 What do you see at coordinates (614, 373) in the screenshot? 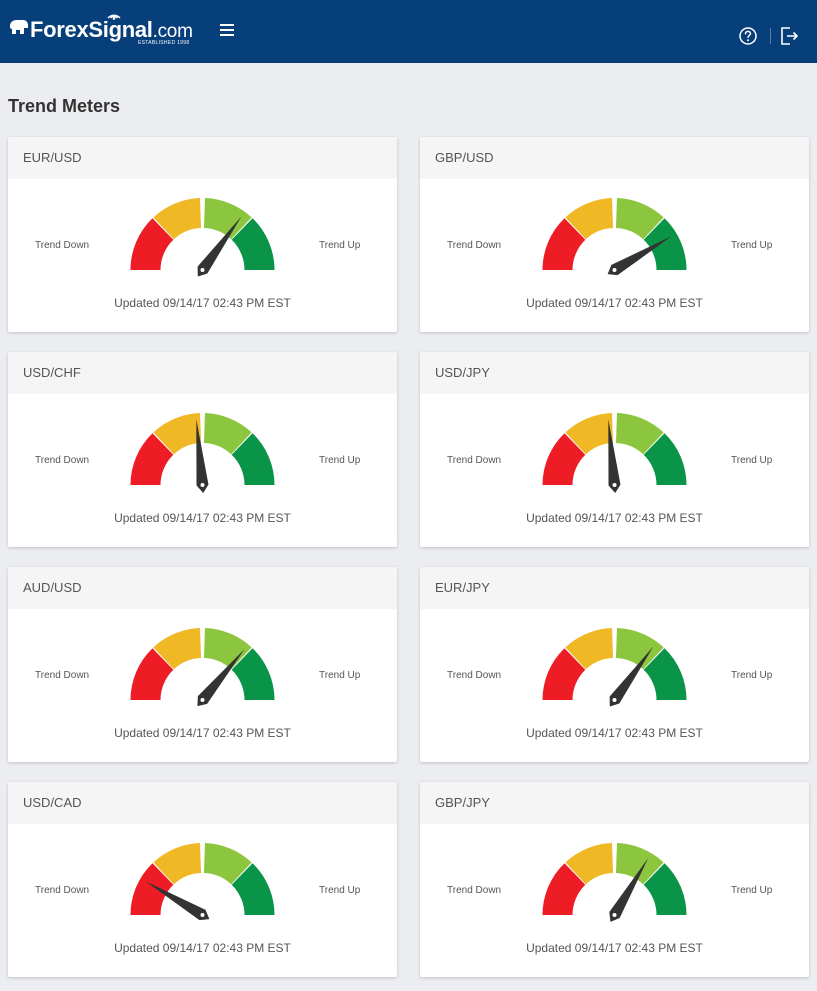
I see `meter-pair-title: USD/JPY` at bounding box center [614, 373].